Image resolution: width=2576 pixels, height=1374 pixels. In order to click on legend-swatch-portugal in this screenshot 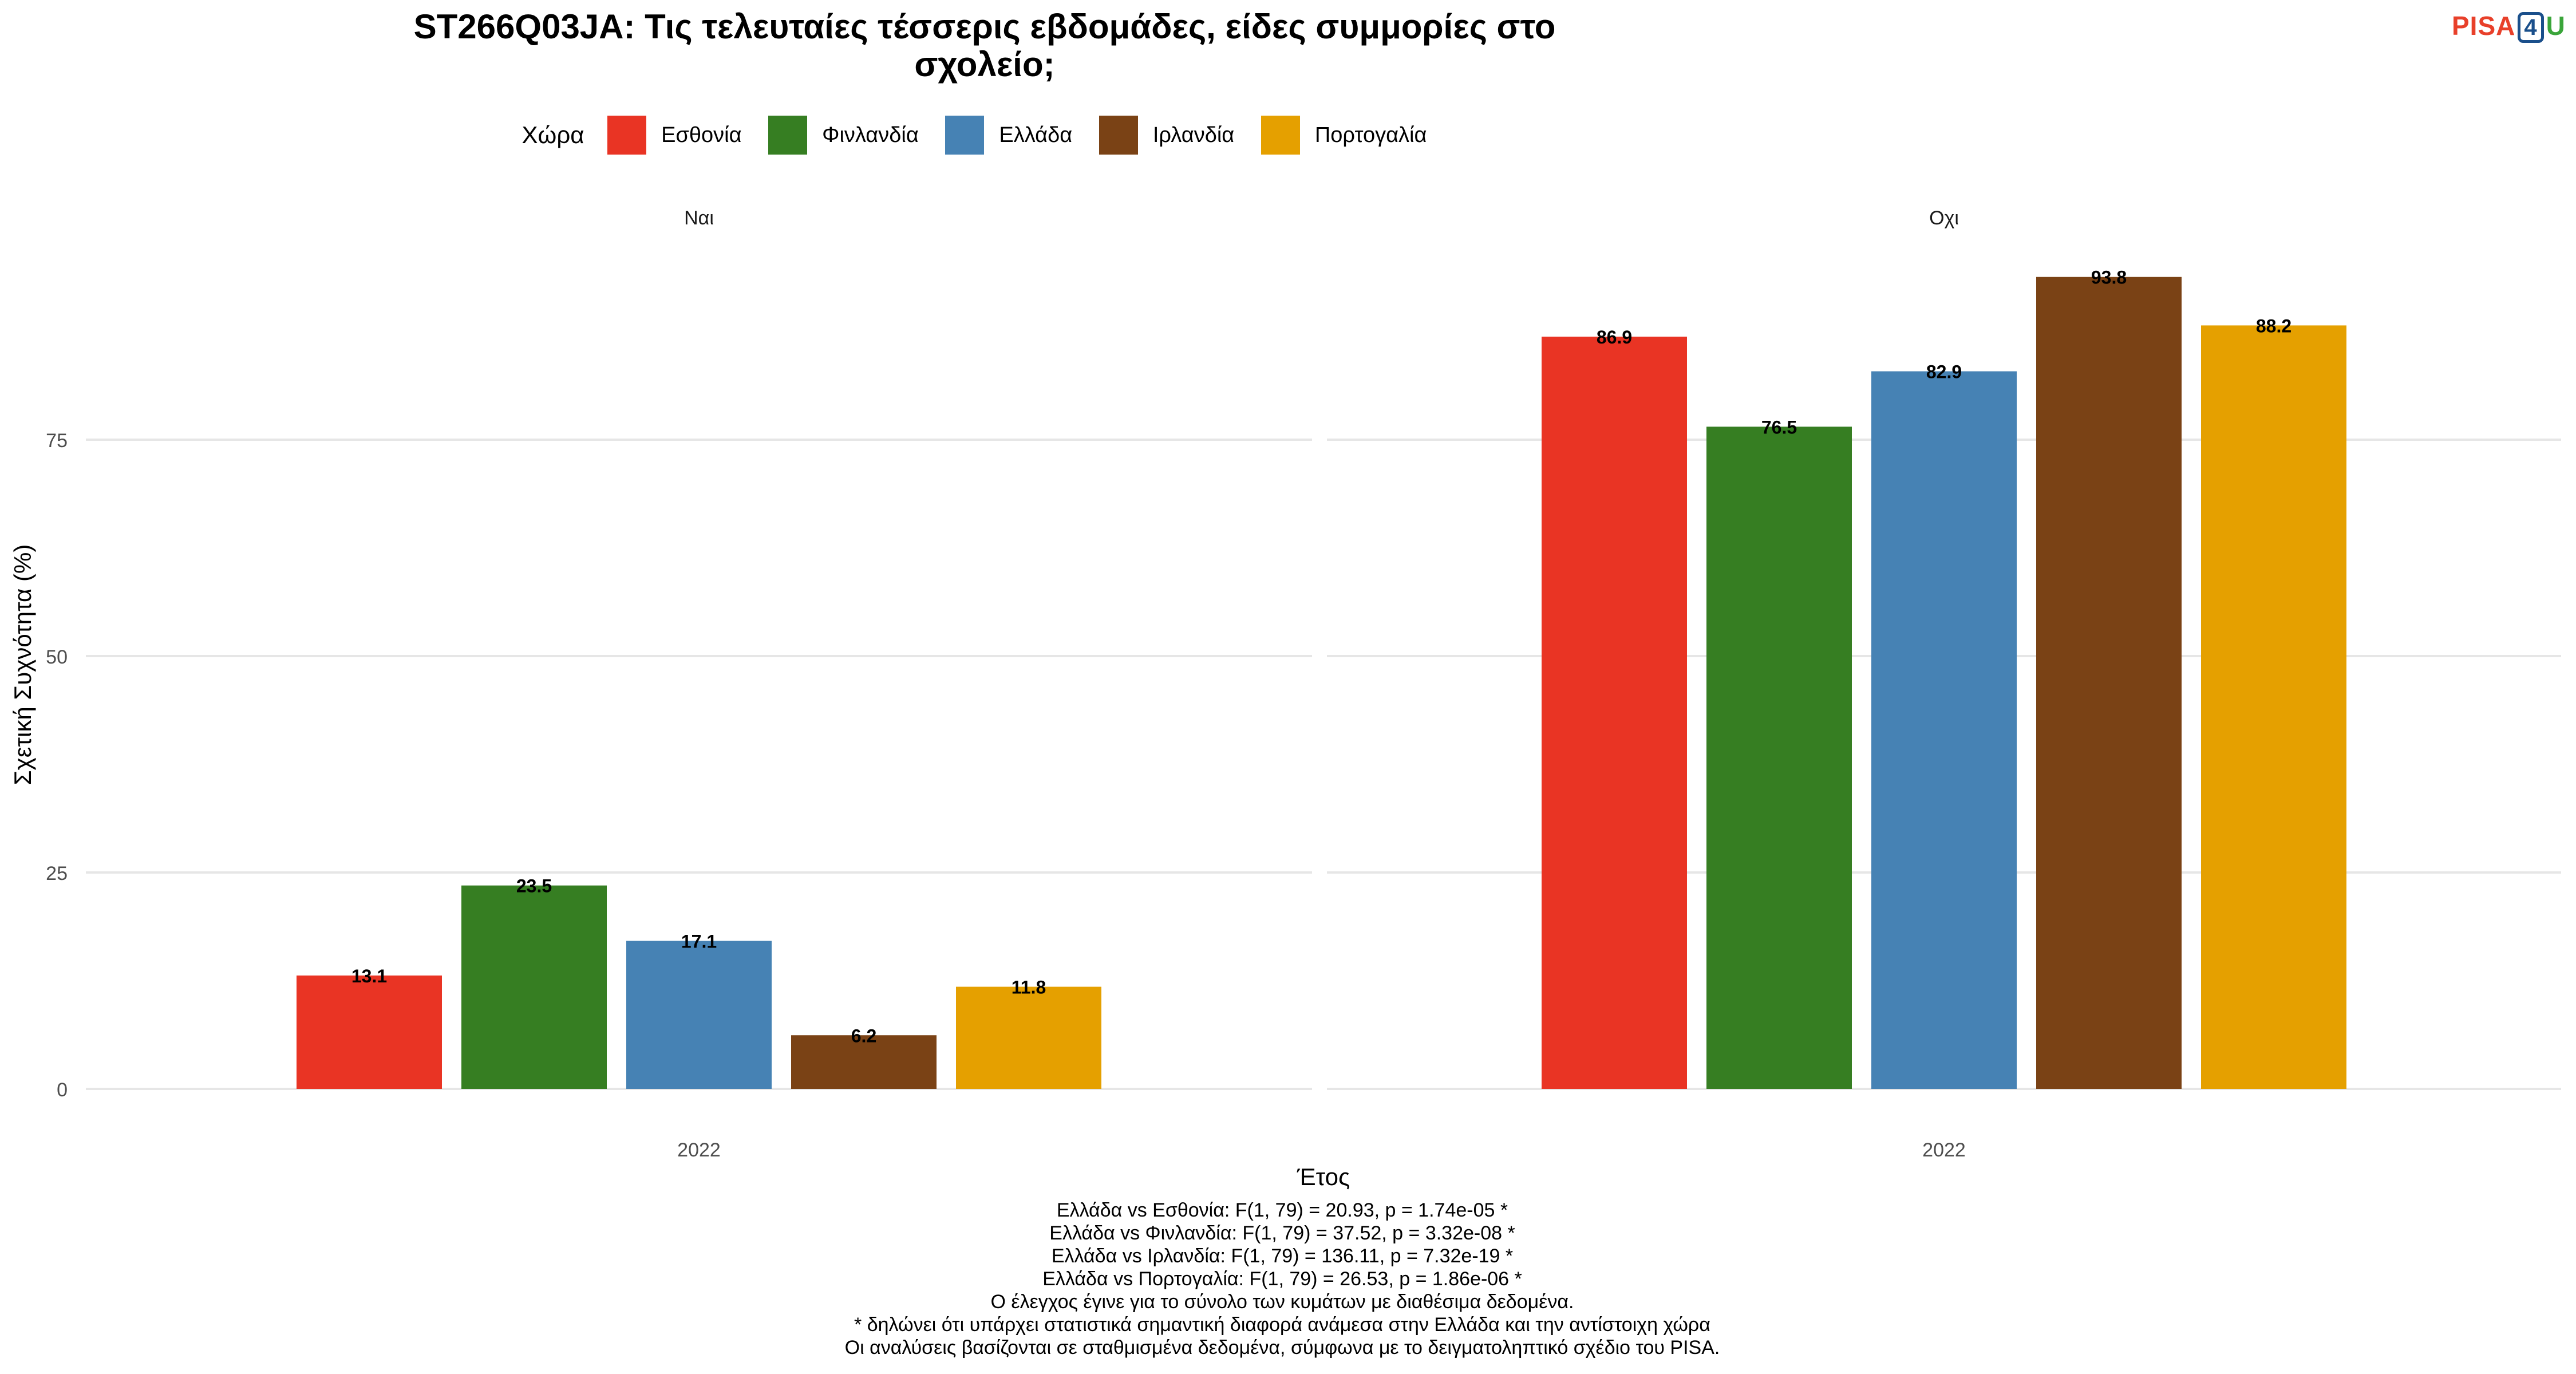, I will do `click(1280, 135)`.